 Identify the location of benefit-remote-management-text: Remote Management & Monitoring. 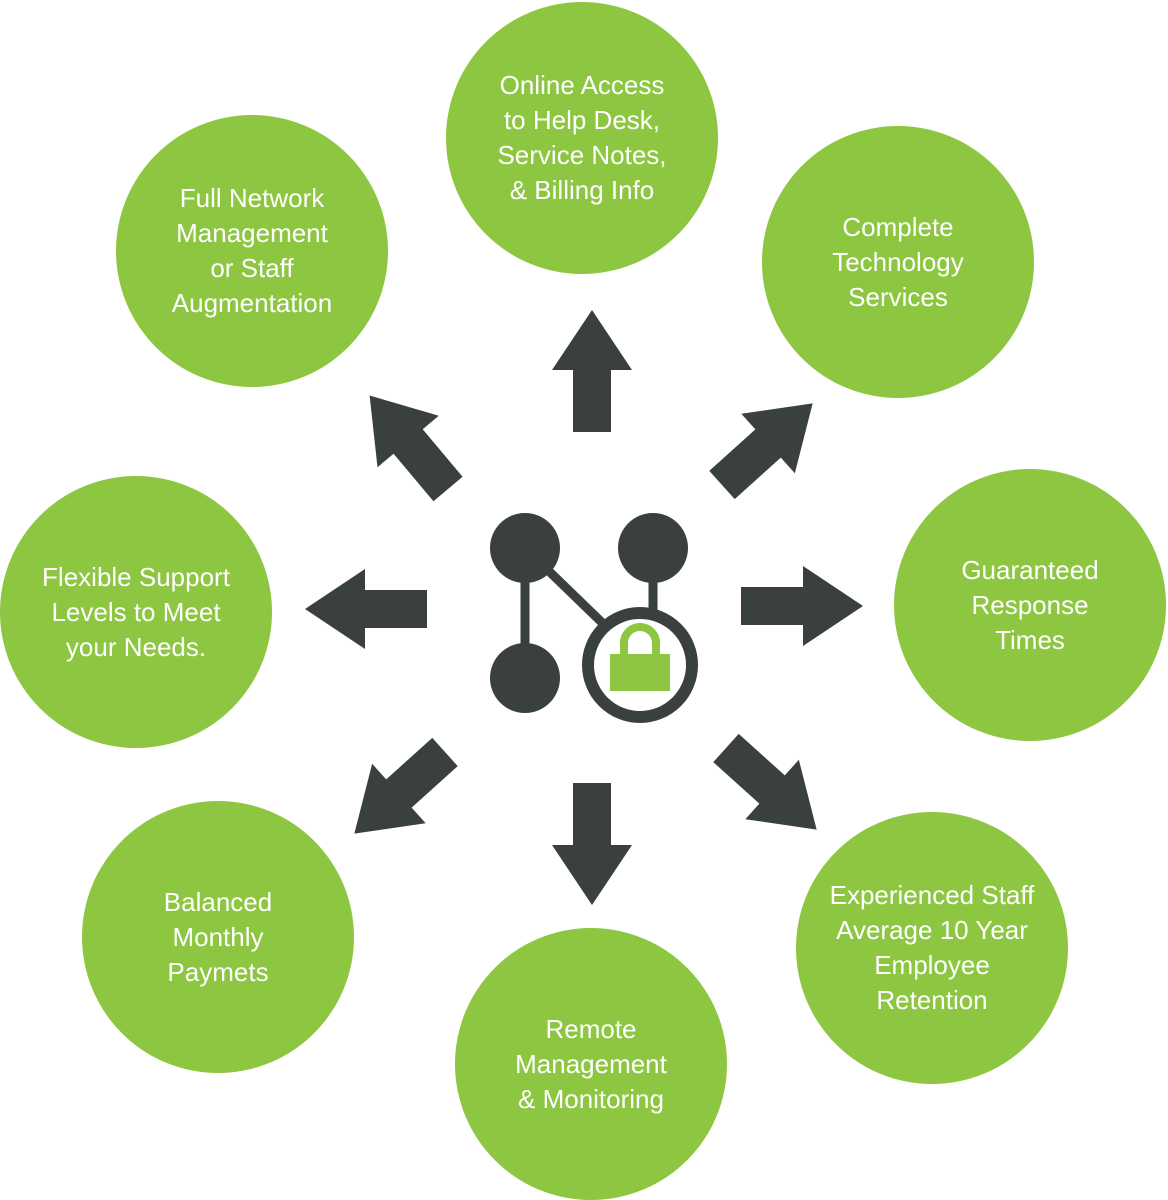
(591, 1063).